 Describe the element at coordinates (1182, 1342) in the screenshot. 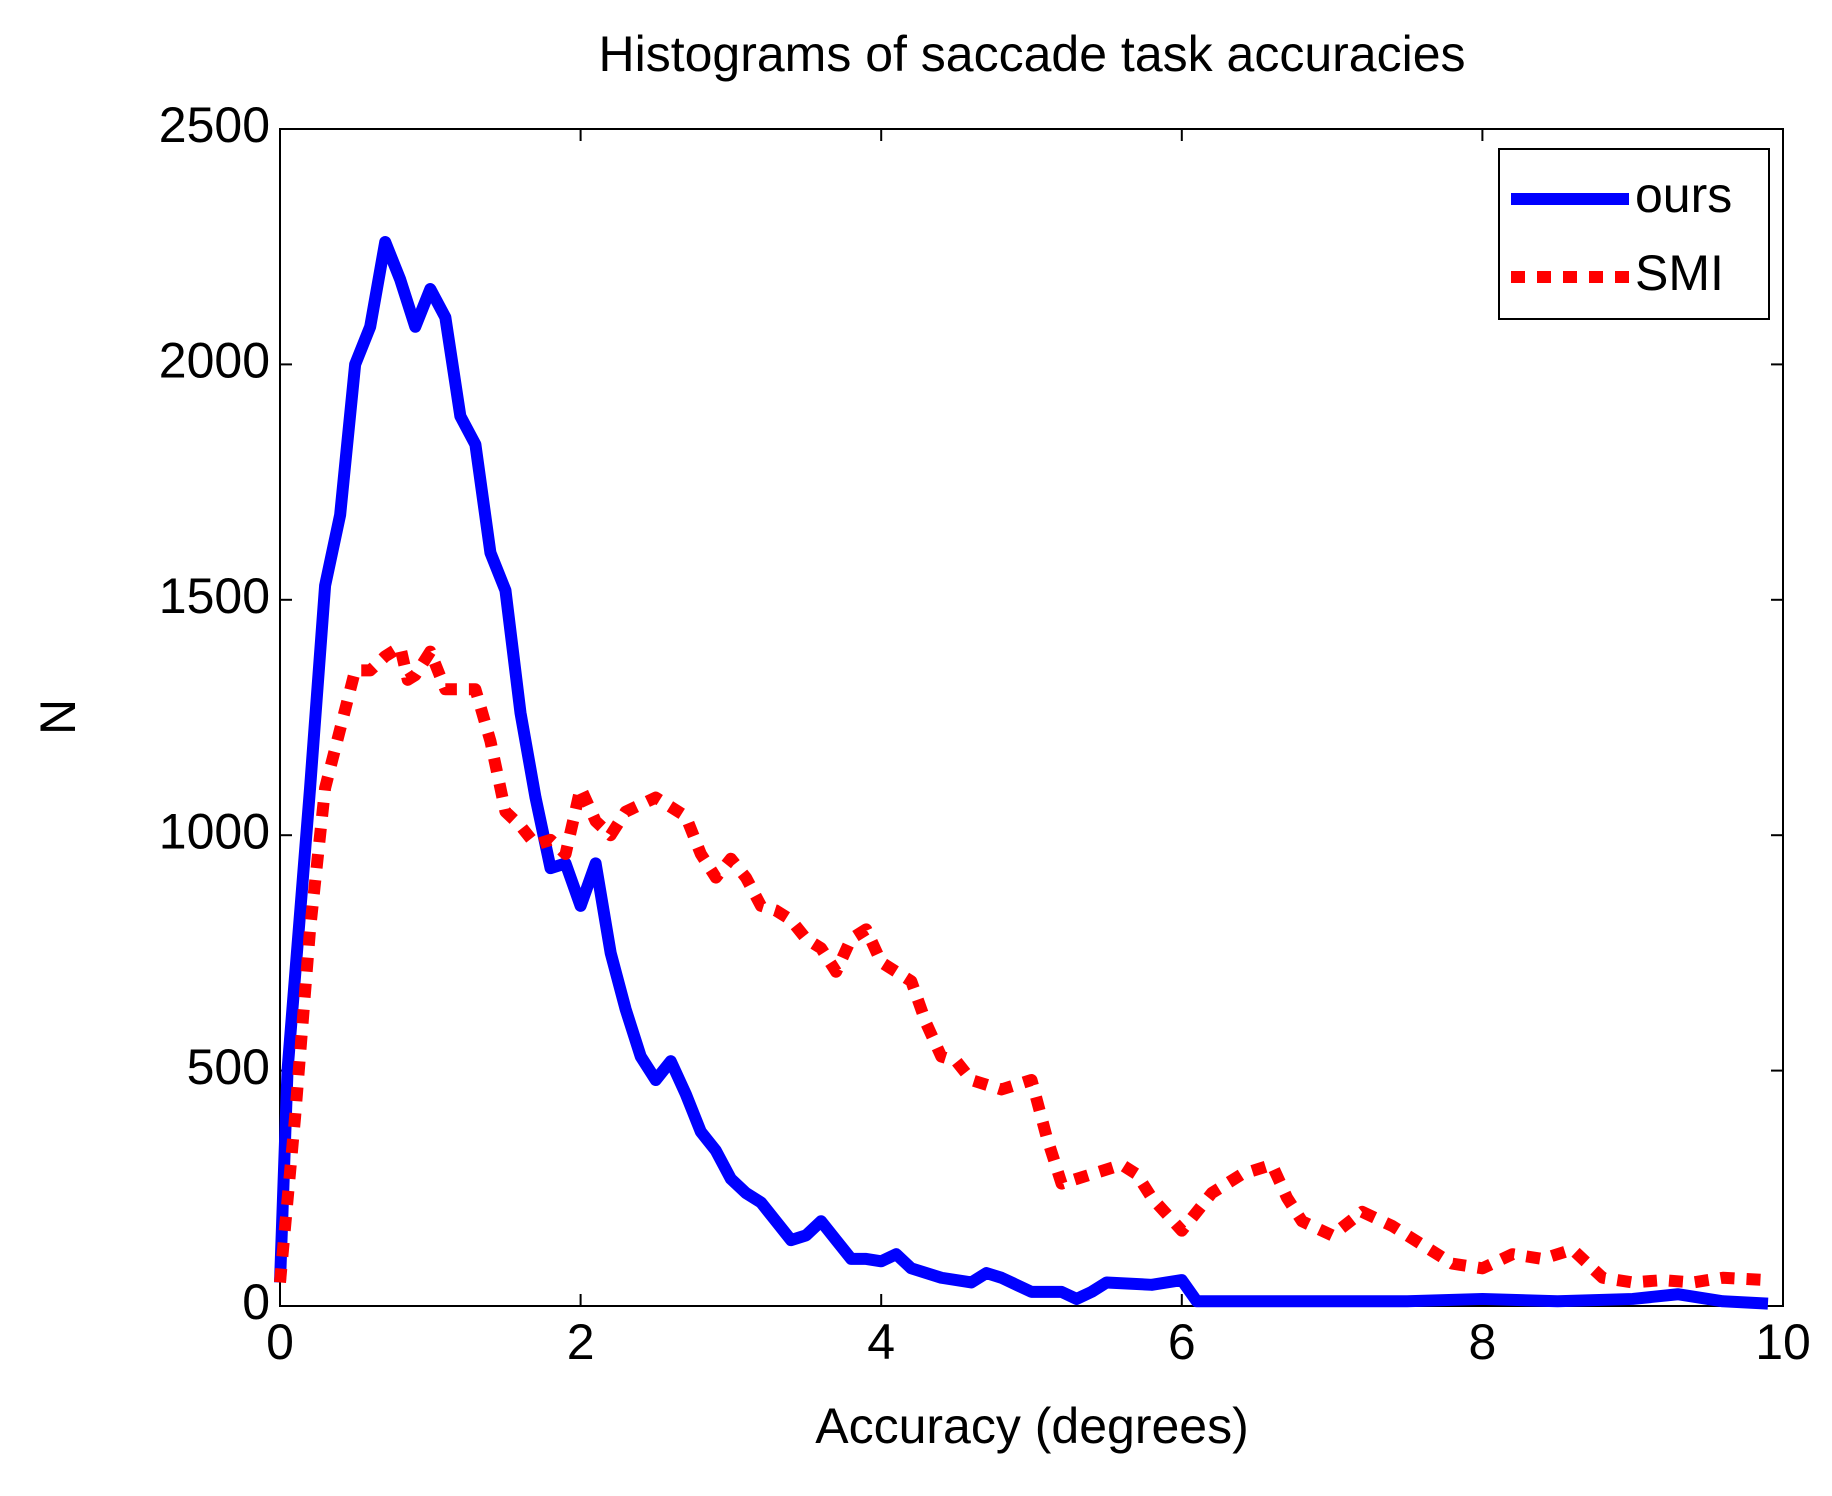

I see `x-tick-label: 6` at that location.